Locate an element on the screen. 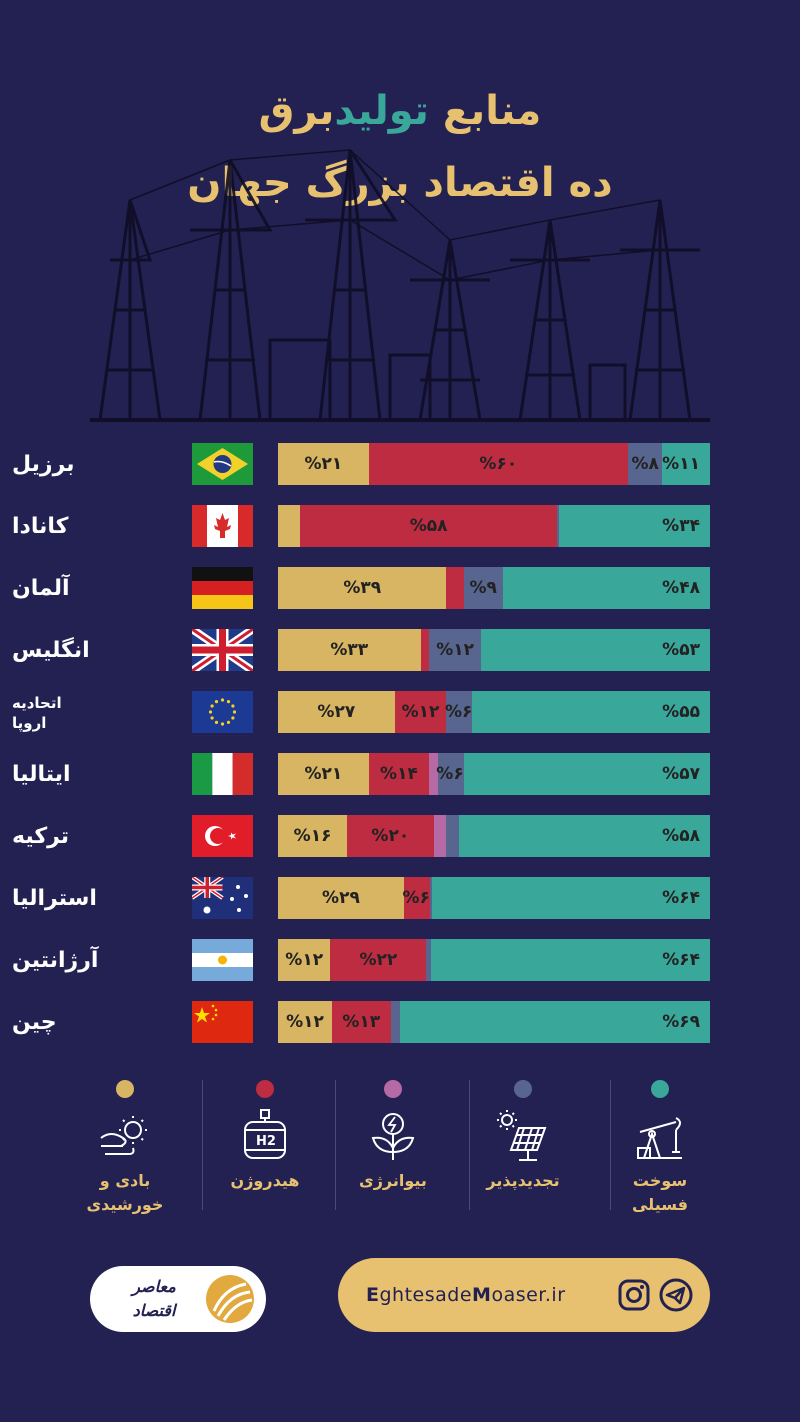 This screenshot has width=800, height=1422. fossil-segment: %۵۵ is located at coordinates (591, 712).